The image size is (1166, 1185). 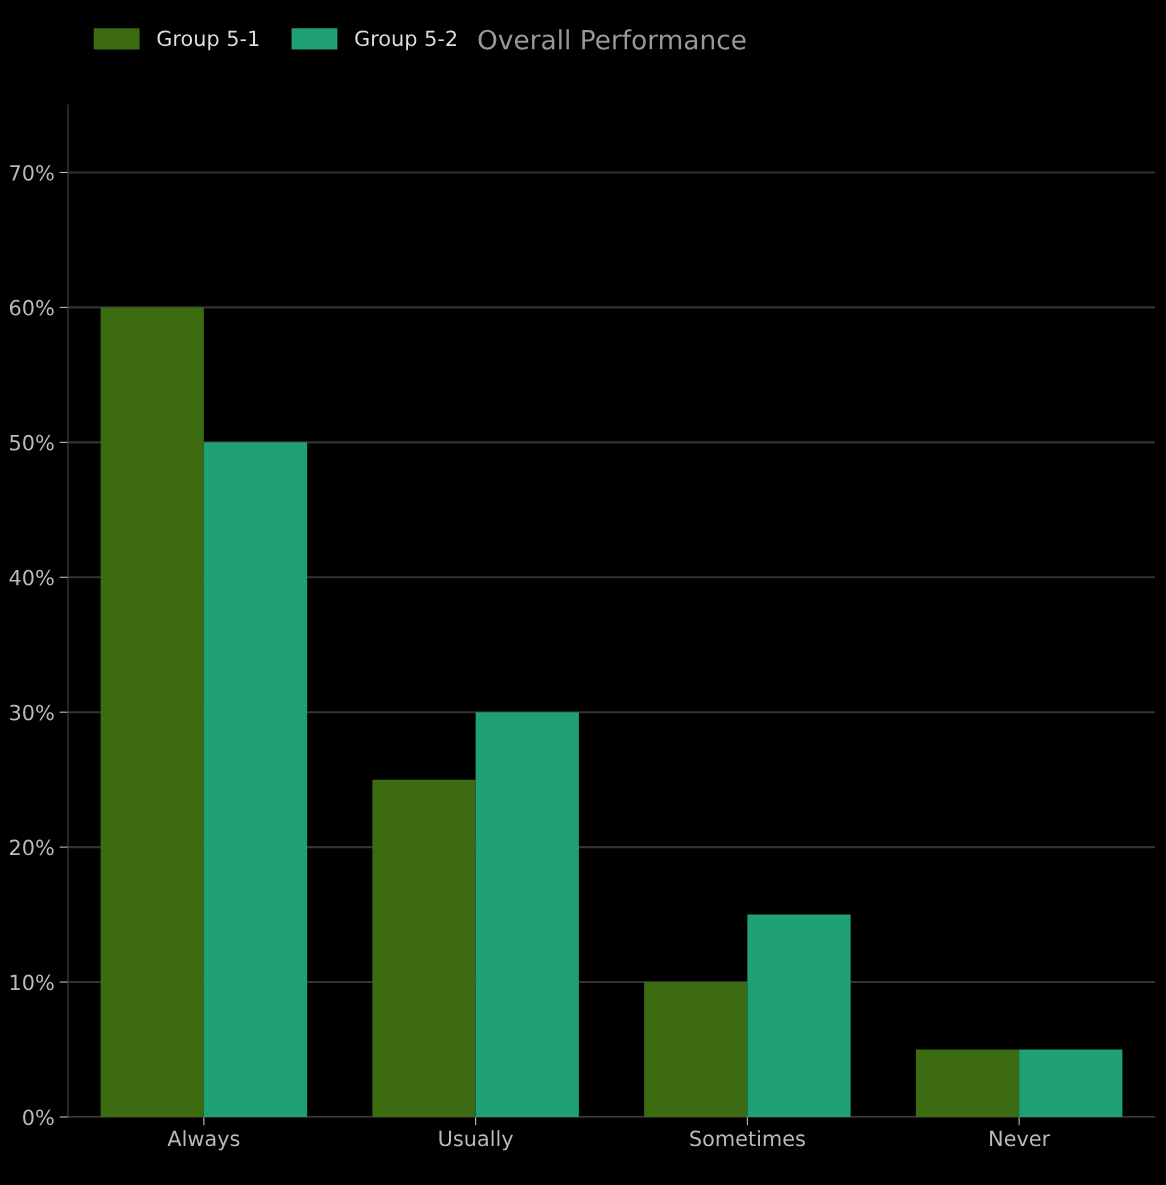 What do you see at coordinates (32, 847) in the screenshot?
I see `y-tick-label: 20%` at bounding box center [32, 847].